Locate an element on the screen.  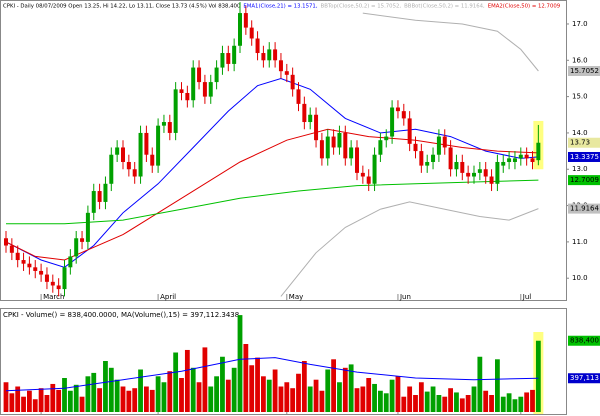
overlay-line is located at coordinates (272, 202).